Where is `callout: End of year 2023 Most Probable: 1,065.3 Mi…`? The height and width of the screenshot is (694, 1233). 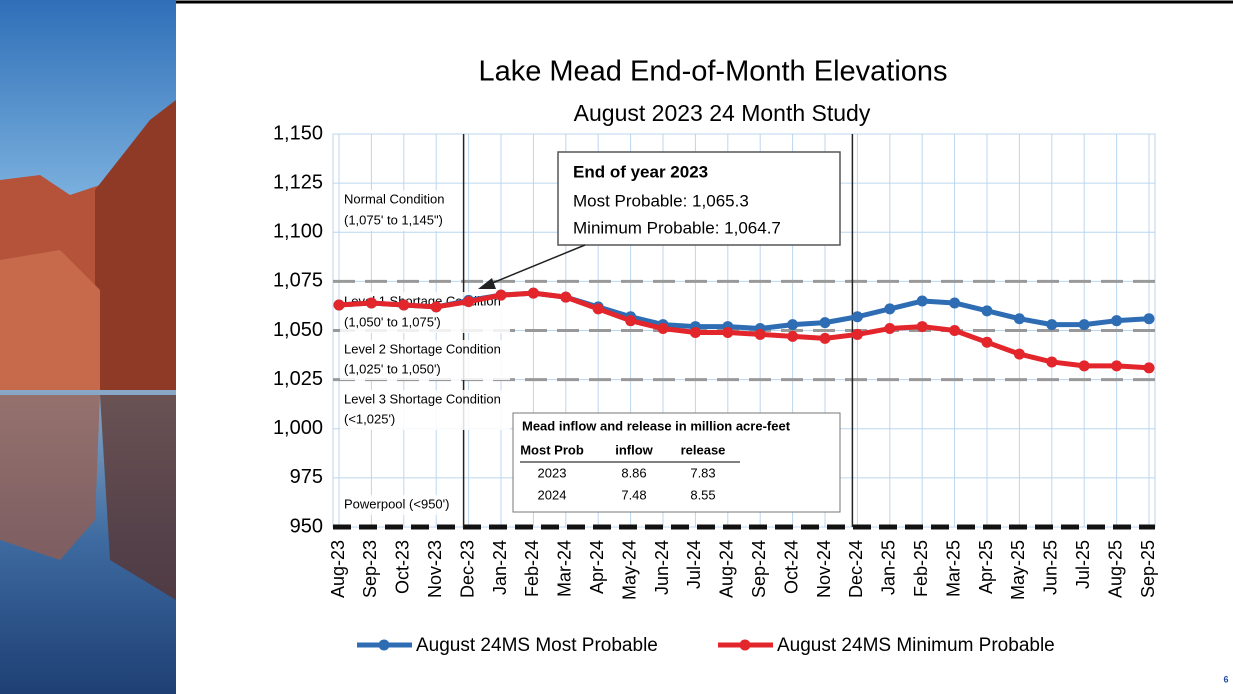 callout: End of year 2023 Most Probable: 1,065.3 Mi… is located at coordinates (659, 220).